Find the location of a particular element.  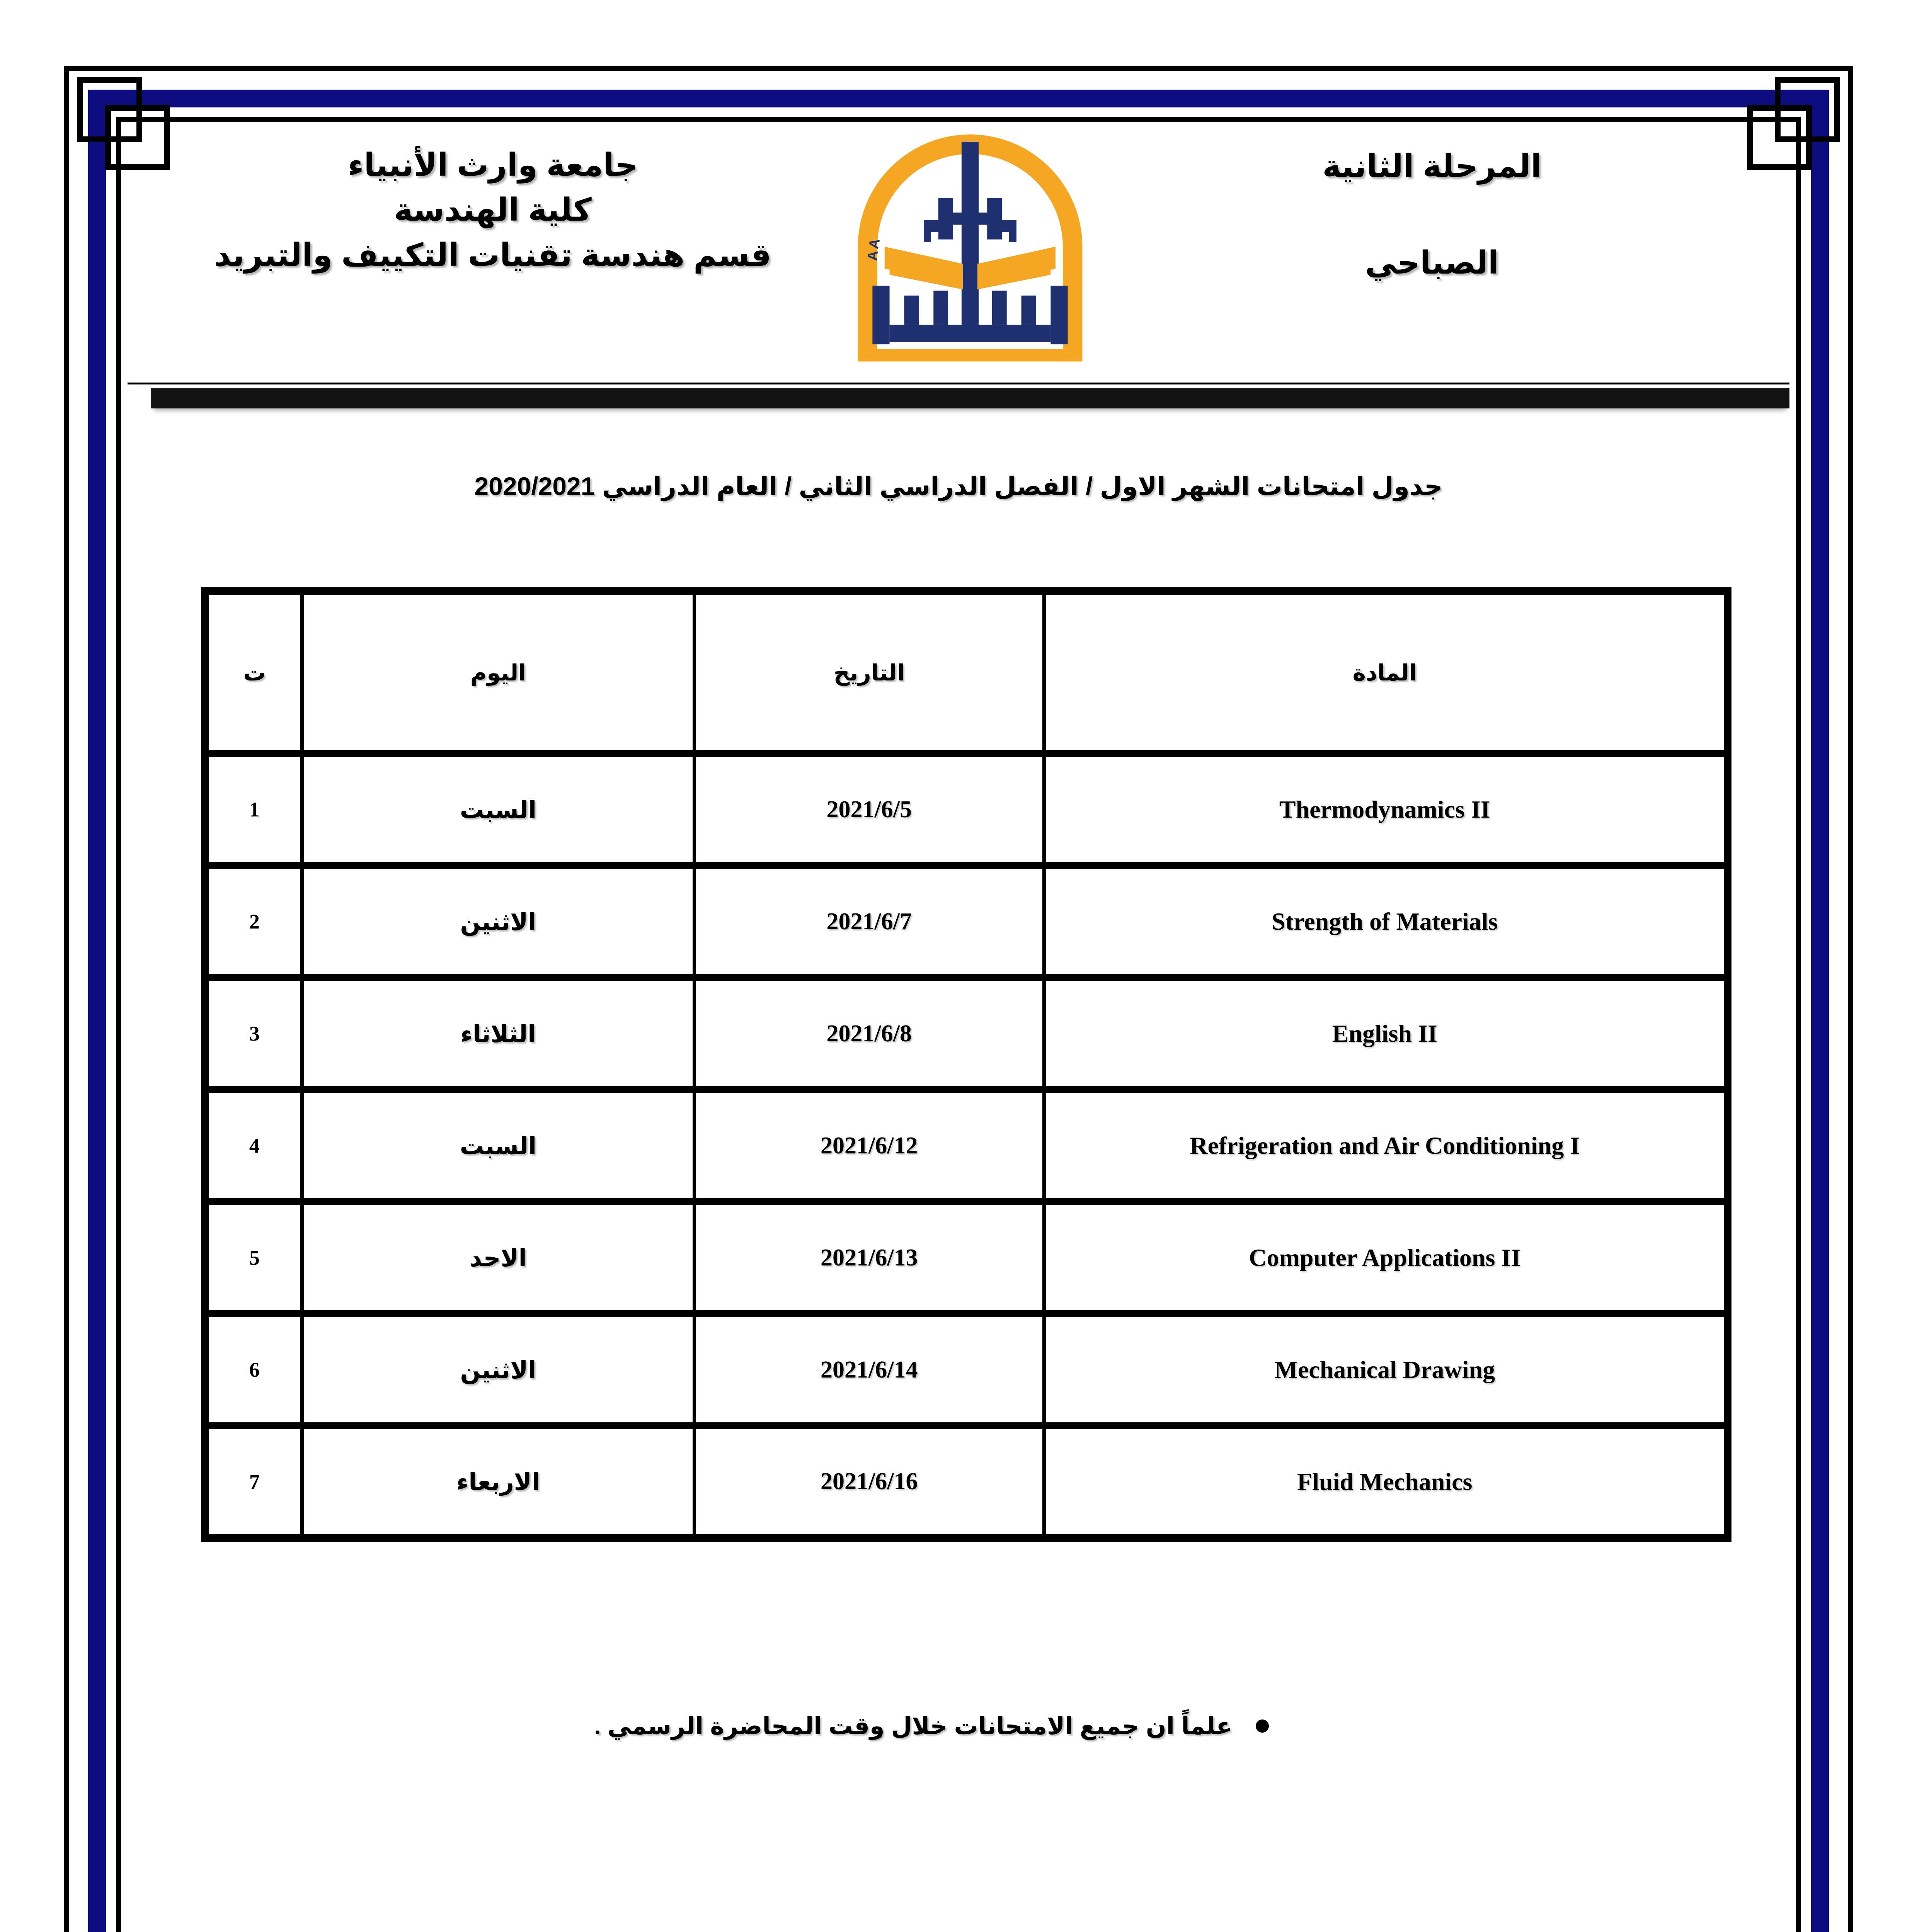

separator-thick-bar is located at coordinates (970, 398).